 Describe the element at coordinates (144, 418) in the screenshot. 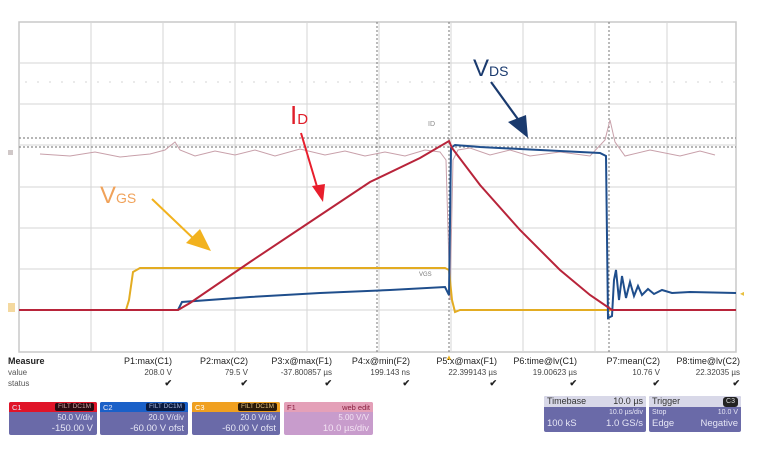

I see `channel-c2-box: C2 FILT DC1M 20.0 V/div -60.00 V ofst` at that location.